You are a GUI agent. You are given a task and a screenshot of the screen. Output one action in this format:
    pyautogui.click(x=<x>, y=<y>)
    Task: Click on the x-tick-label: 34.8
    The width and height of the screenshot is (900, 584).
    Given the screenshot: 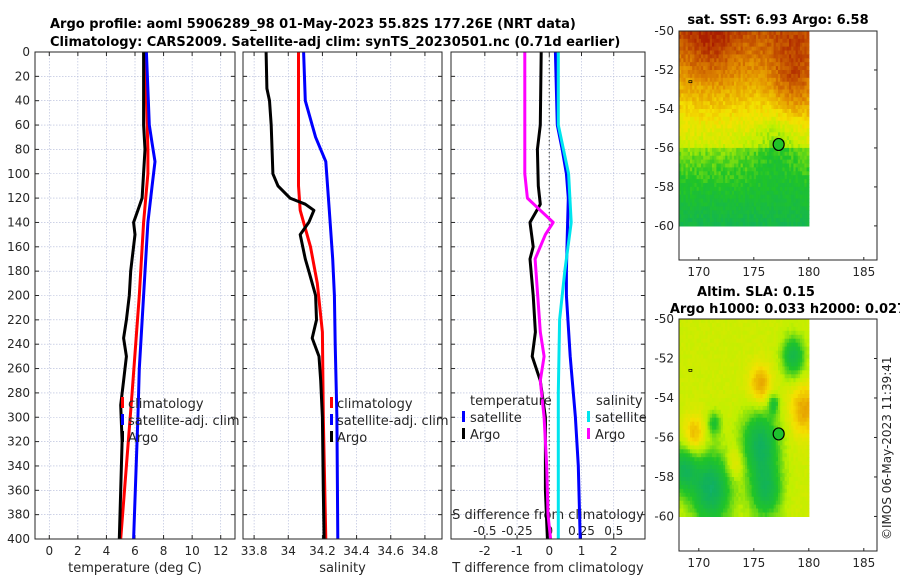 What is the action you would take?
    pyautogui.click(x=425, y=551)
    